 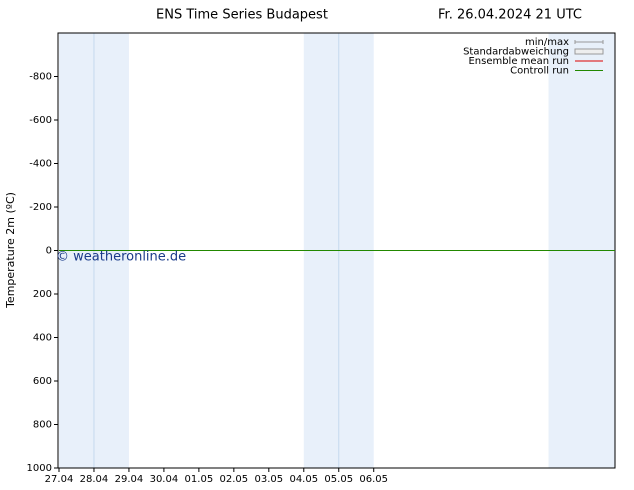 What do you see at coordinates (164, 479) in the screenshot?
I see `x-tick-label: 30.04` at bounding box center [164, 479].